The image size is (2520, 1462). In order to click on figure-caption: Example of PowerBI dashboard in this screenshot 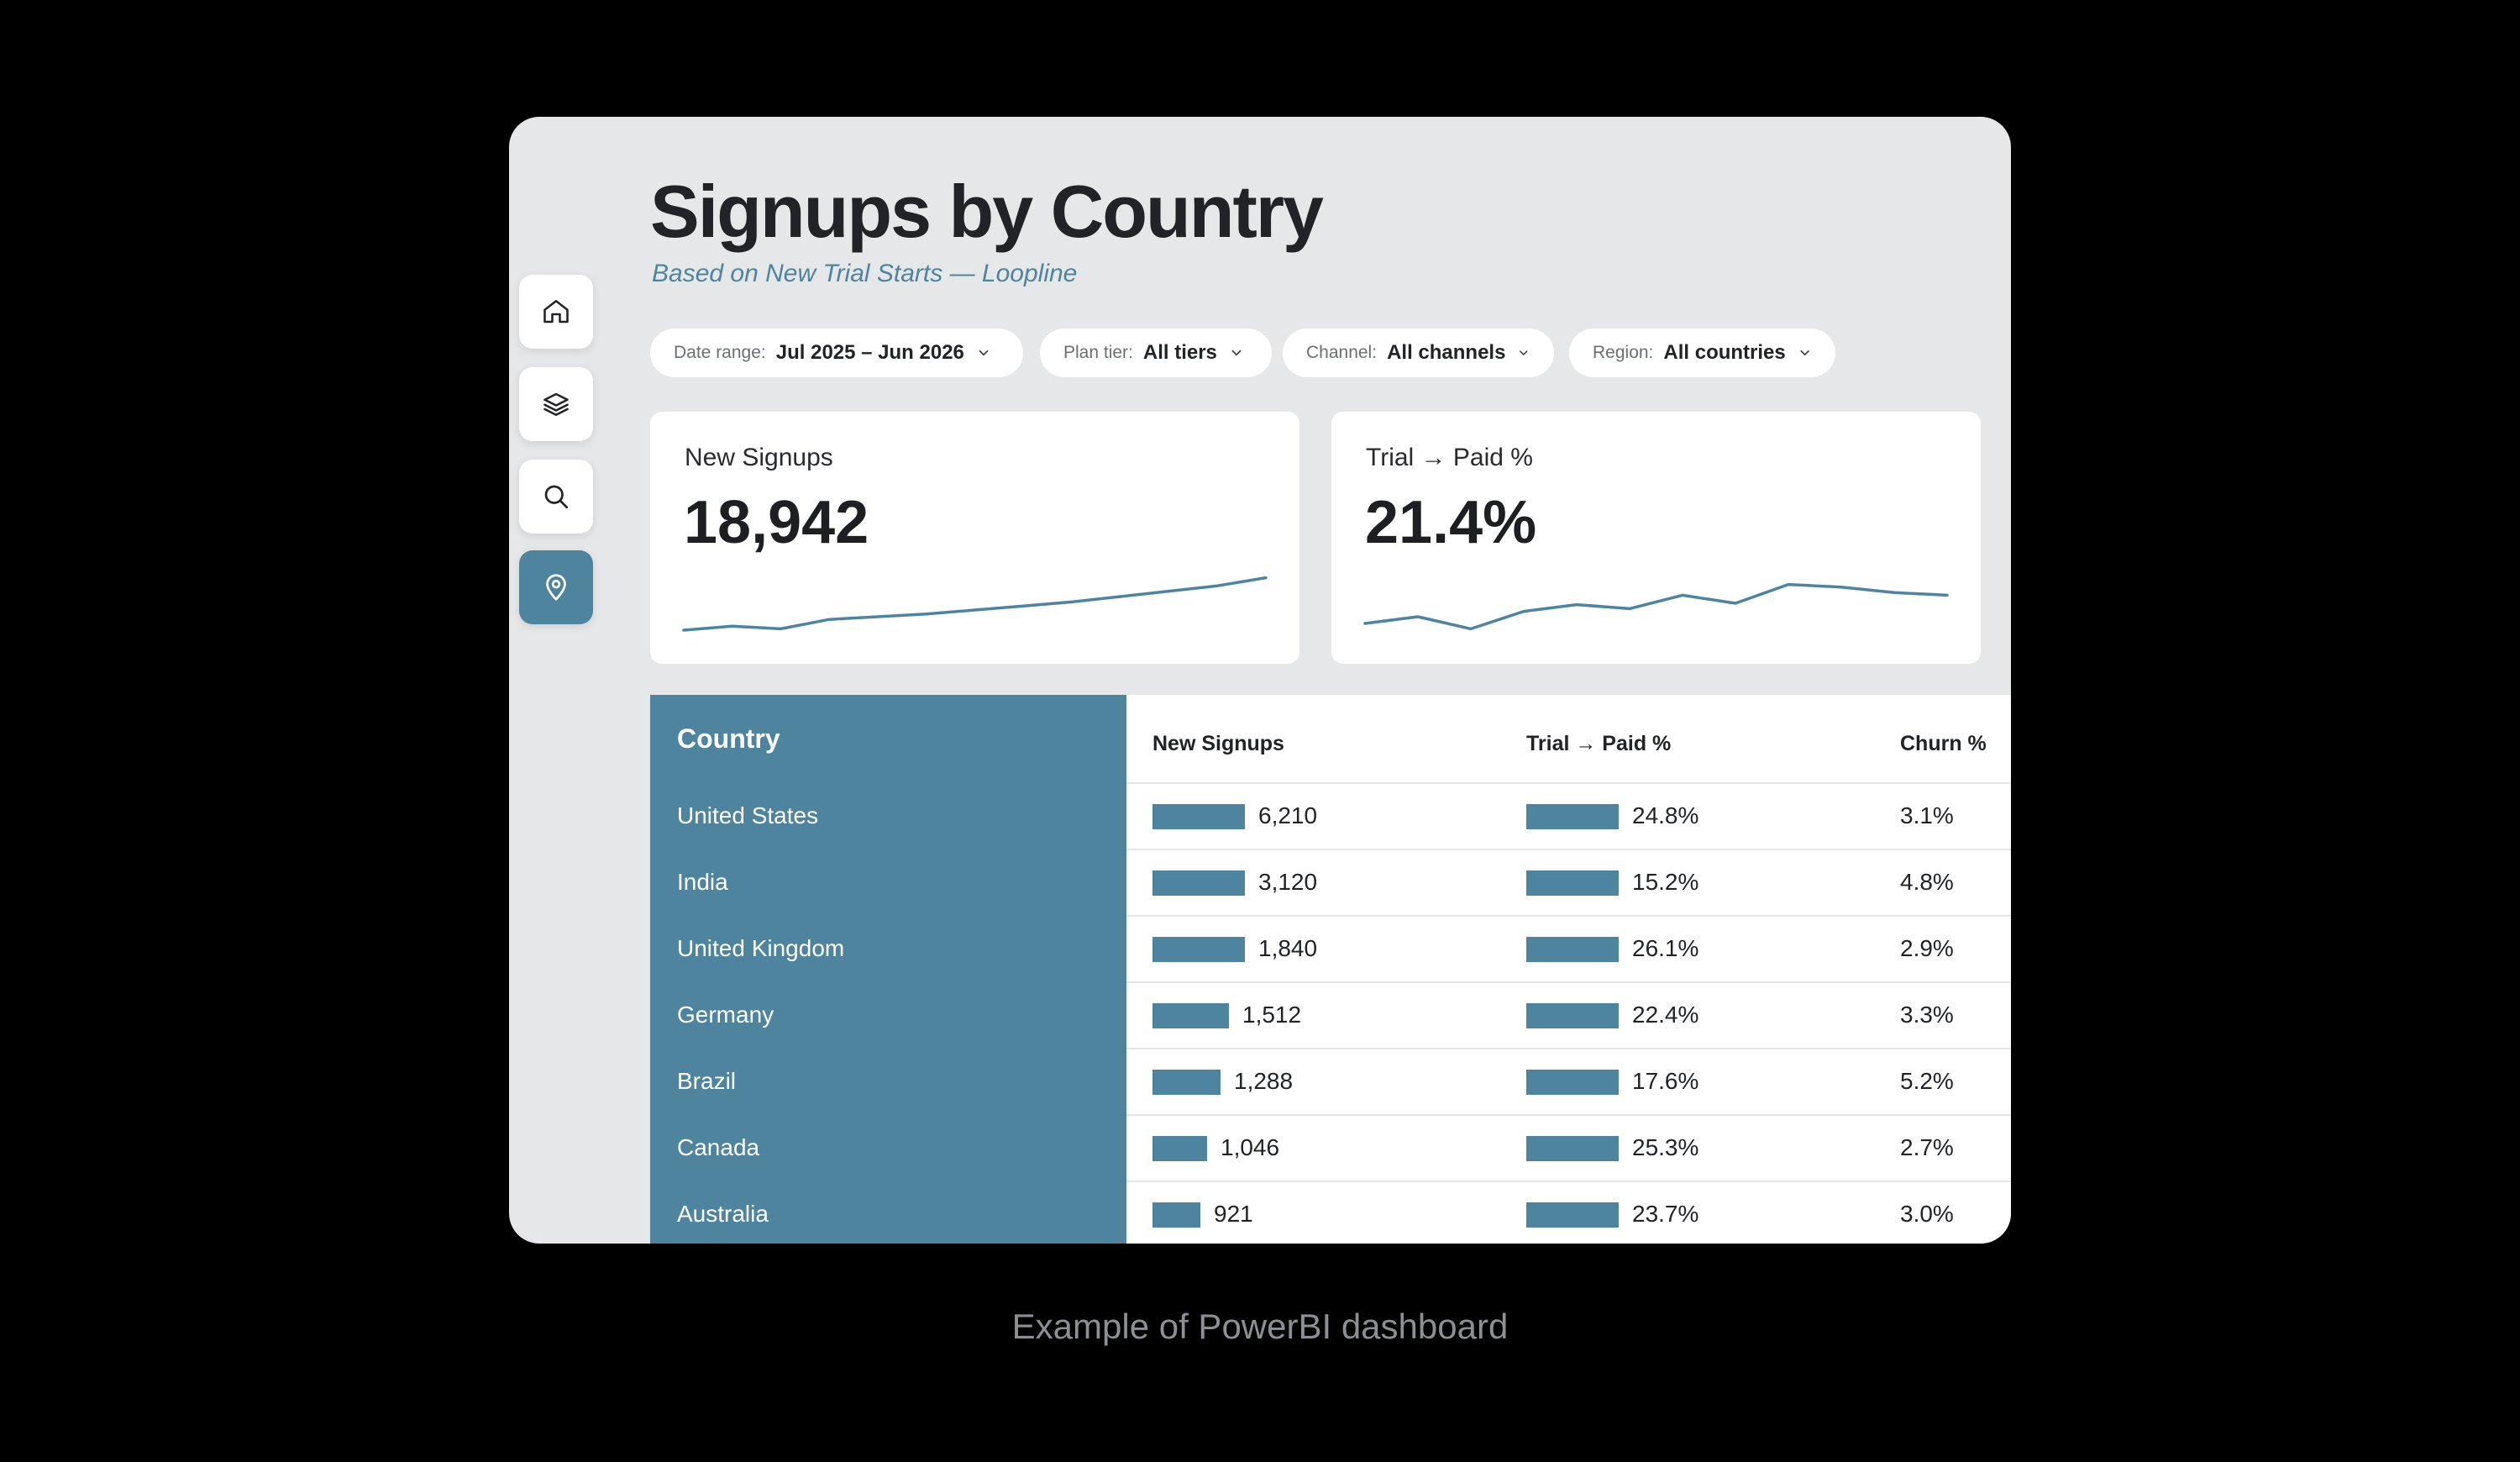, I will do `click(1260, 1326)`.